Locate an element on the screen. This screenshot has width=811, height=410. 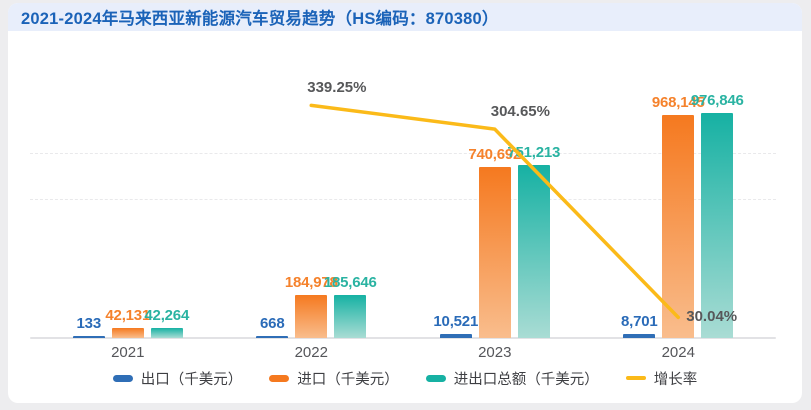
value-label-export-2023: 10,521 is located at coordinates (456, 321).